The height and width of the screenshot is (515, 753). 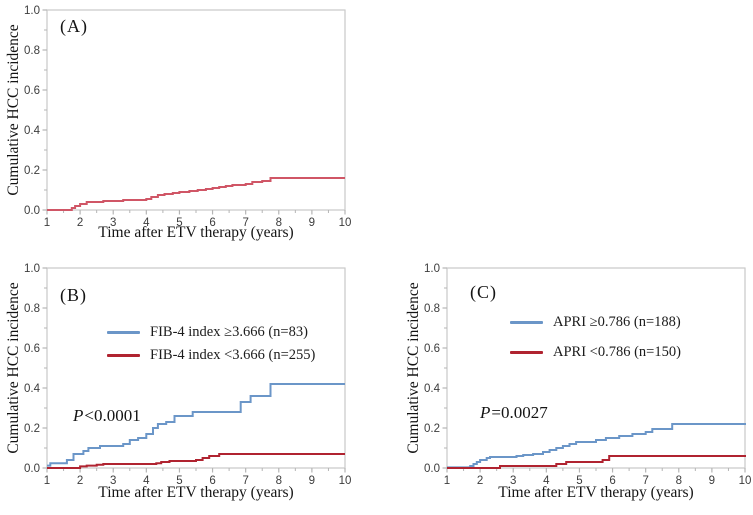 I want to click on legend-label-fib4-high: FIB-4 index ≥3.666 (n=83), so click(x=229, y=332).